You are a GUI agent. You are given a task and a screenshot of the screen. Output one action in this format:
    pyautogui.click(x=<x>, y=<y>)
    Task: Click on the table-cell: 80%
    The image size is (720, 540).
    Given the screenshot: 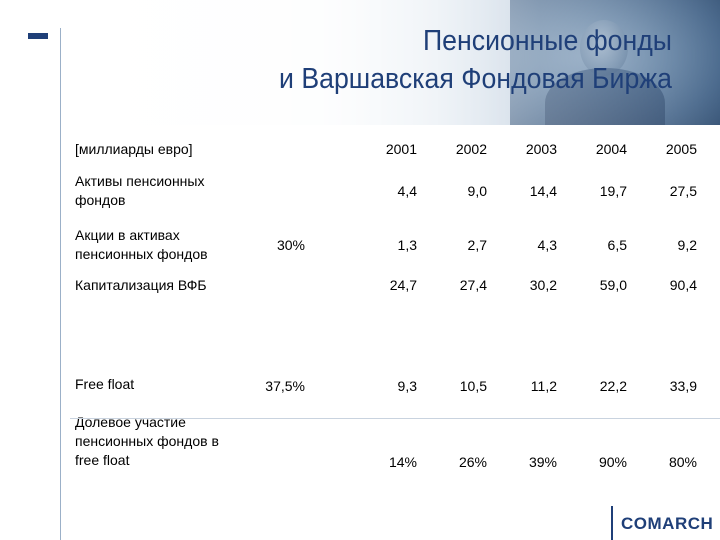 What is the action you would take?
    pyautogui.click(x=682, y=462)
    